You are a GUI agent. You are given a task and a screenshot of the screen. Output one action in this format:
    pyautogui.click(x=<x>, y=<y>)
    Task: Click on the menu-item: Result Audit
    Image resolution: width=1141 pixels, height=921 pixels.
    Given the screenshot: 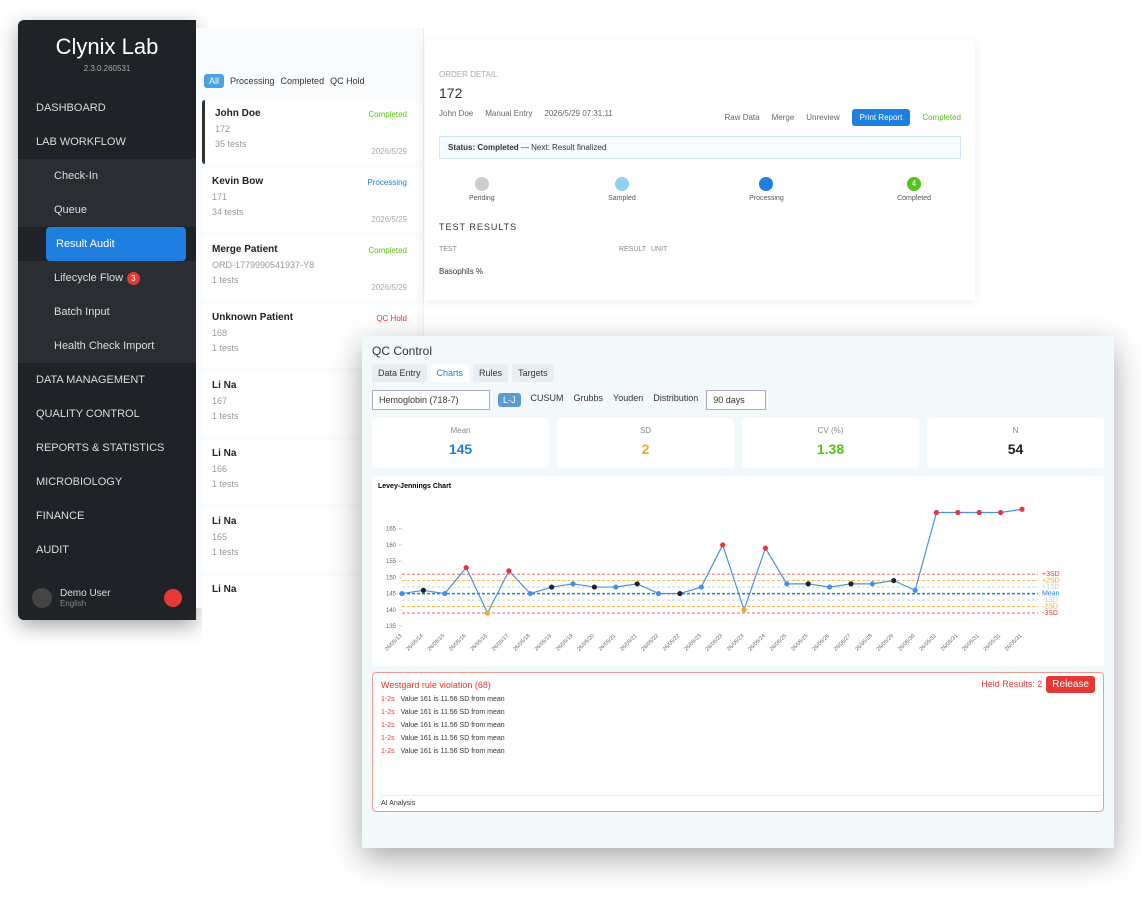 What is the action you would take?
    pyautogui.click(x=116, y=244)
    